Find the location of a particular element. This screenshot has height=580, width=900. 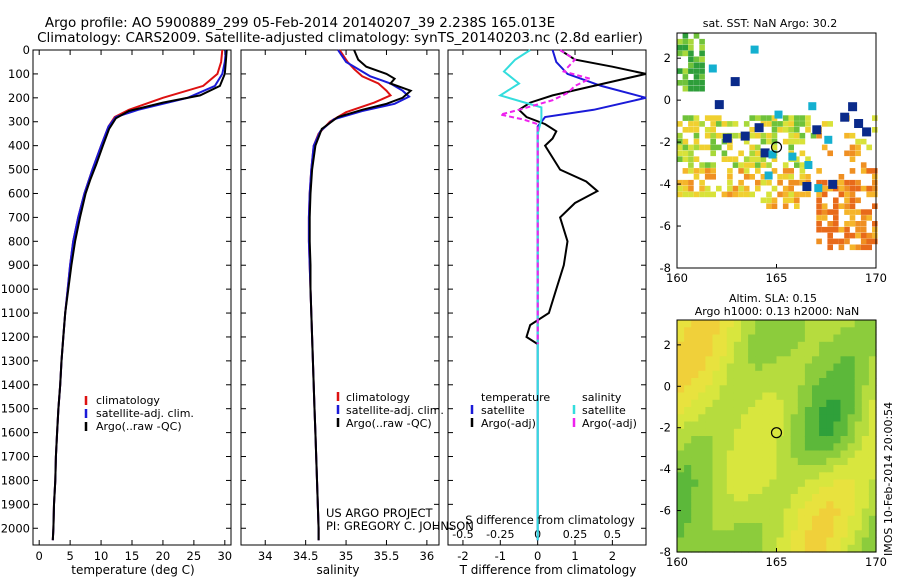

depth-tick-label: 0 is located at coordinates (26, 50).